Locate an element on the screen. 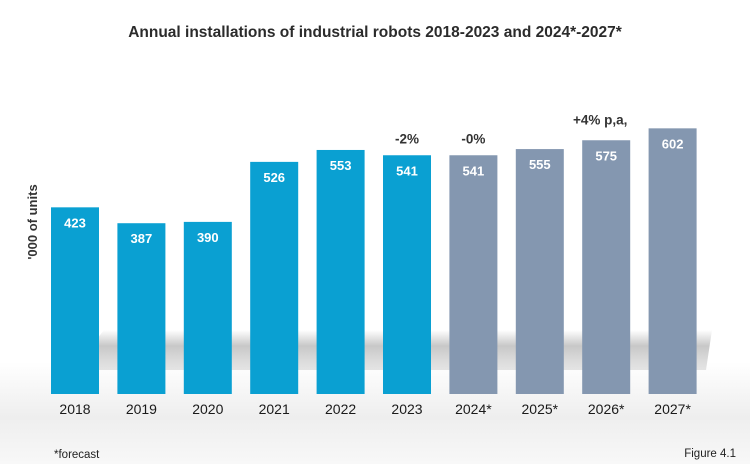  bar-2019 is located at coordinates (141, 308).